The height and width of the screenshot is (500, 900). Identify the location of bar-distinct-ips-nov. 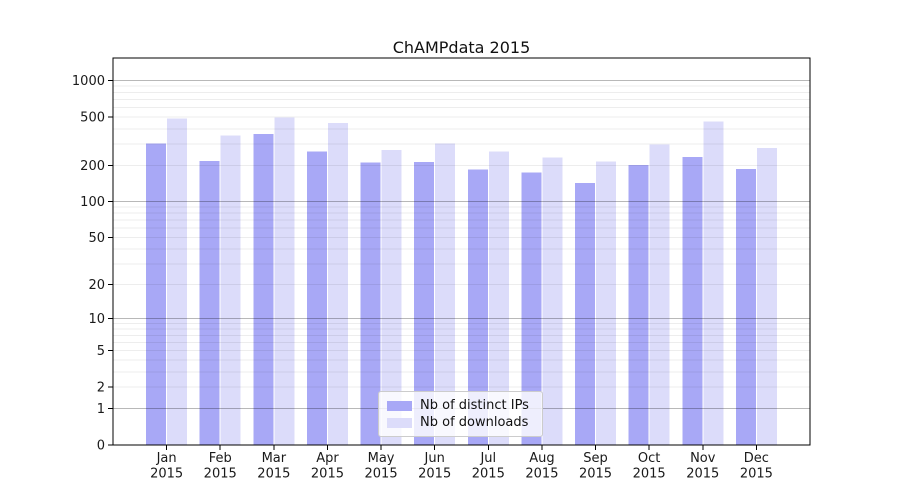
(692, 301).